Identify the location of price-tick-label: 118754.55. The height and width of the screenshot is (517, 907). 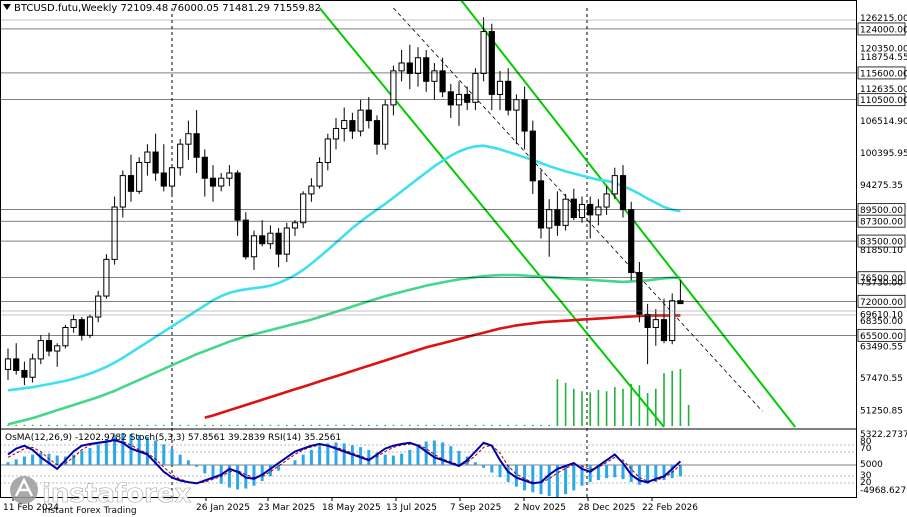
(883, 58).